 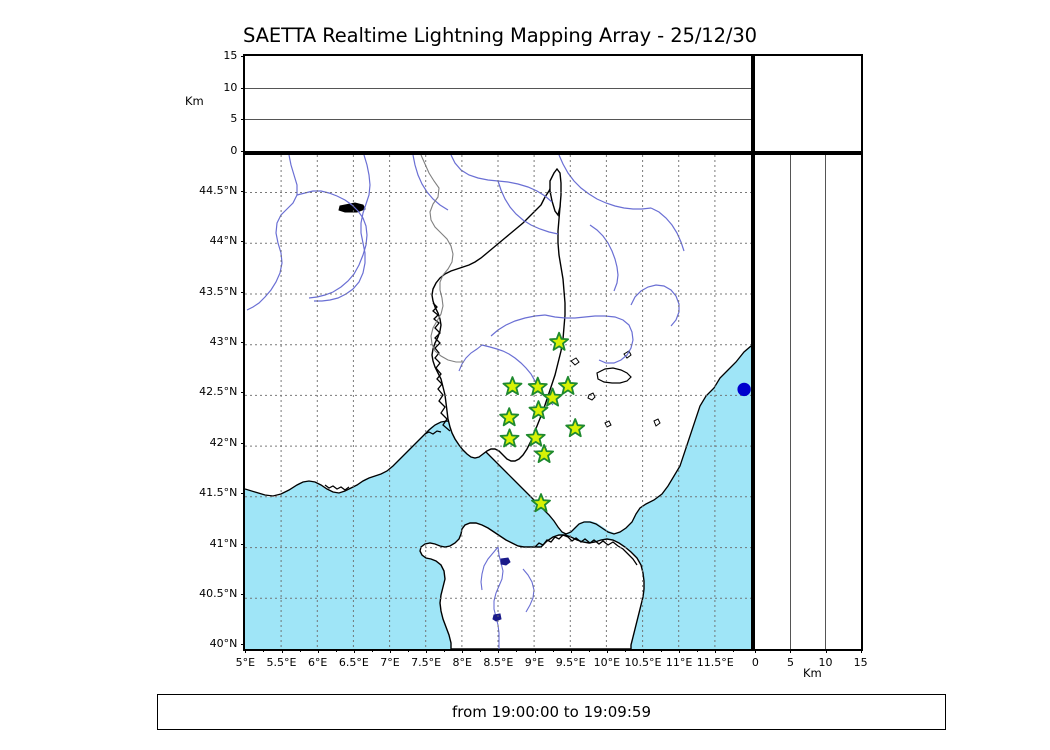 What do you see at coordinates (272, 233) in the screenshot?
I see `river-rhone` at bounding box center [272, 233].